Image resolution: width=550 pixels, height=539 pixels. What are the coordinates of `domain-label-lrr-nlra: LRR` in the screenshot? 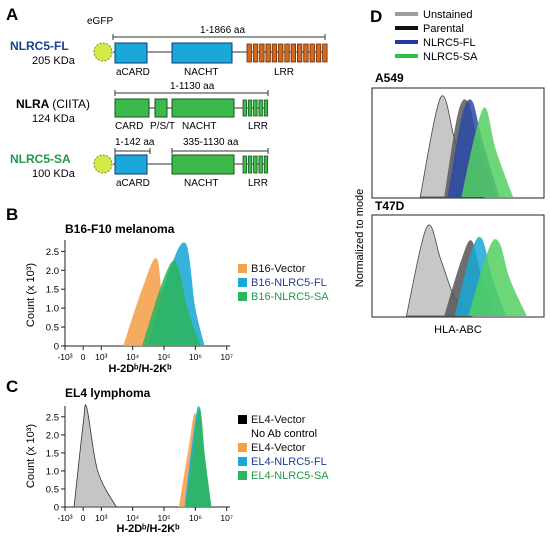 It's located at (258, 126).